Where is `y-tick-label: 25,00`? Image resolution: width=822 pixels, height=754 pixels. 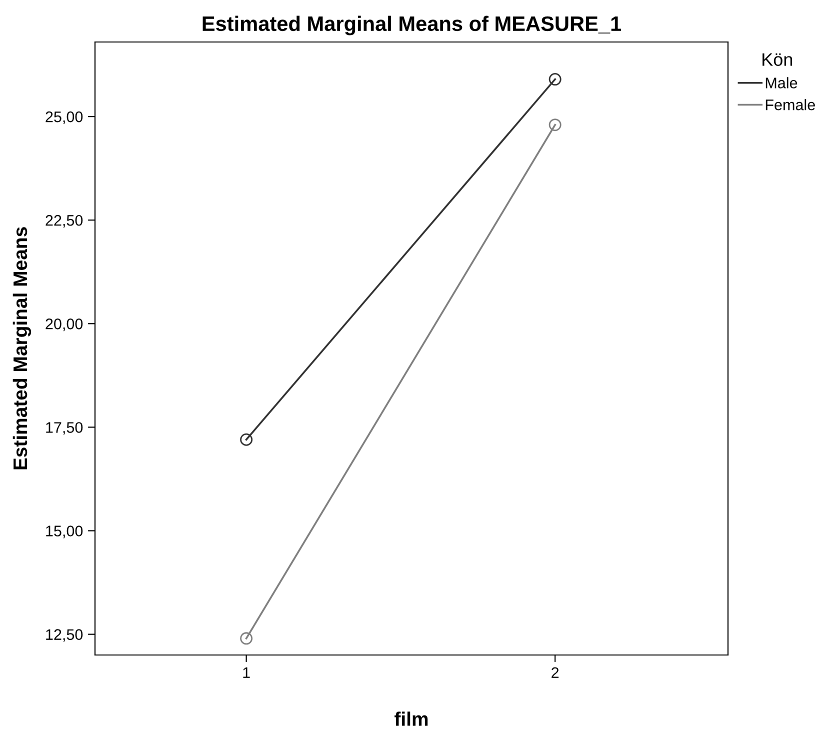 y-tick-label: 25,00 is located at coordinates (64, 117).